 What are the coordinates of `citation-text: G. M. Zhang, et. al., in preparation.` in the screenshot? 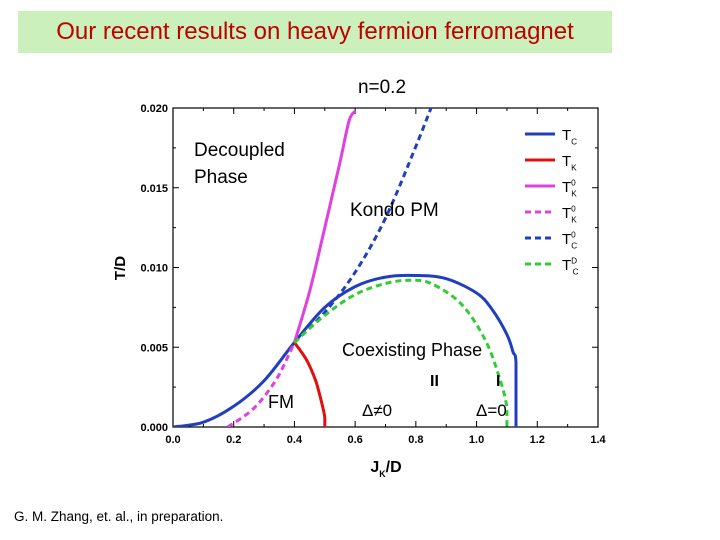 It's located at (119, 516).